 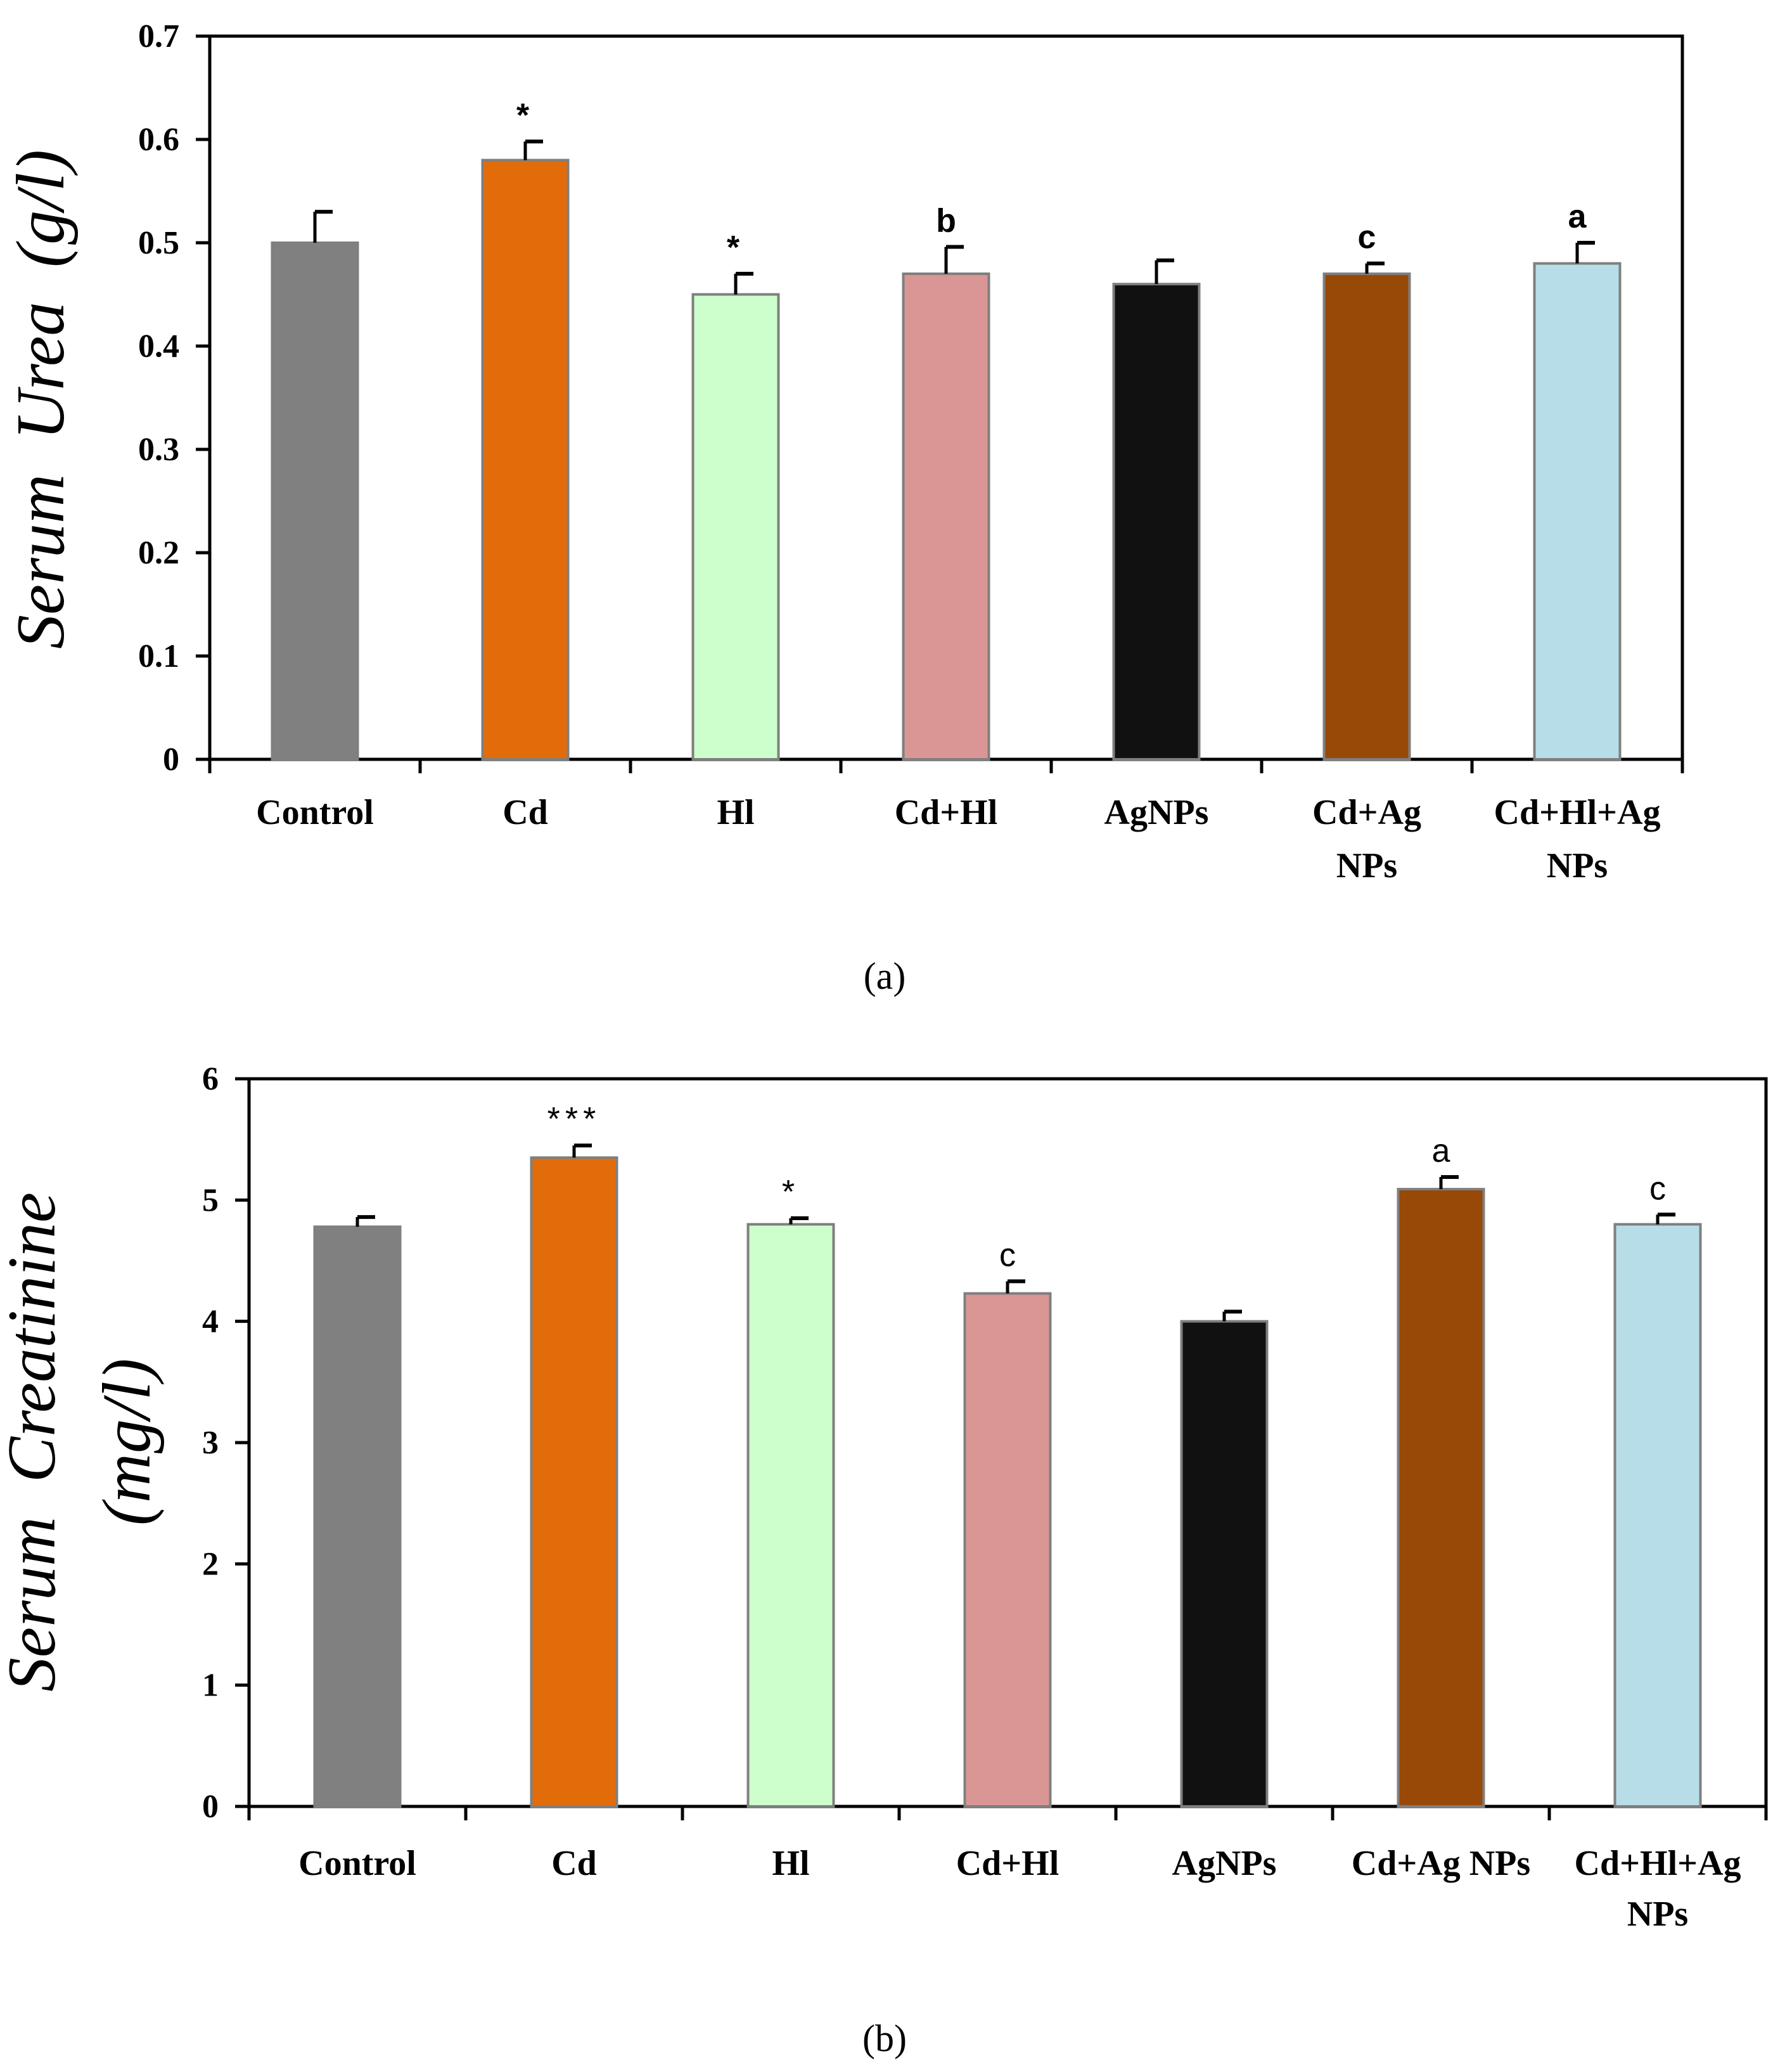 I want to click on y-tick-label: 1, so click(x=210, y=1686).